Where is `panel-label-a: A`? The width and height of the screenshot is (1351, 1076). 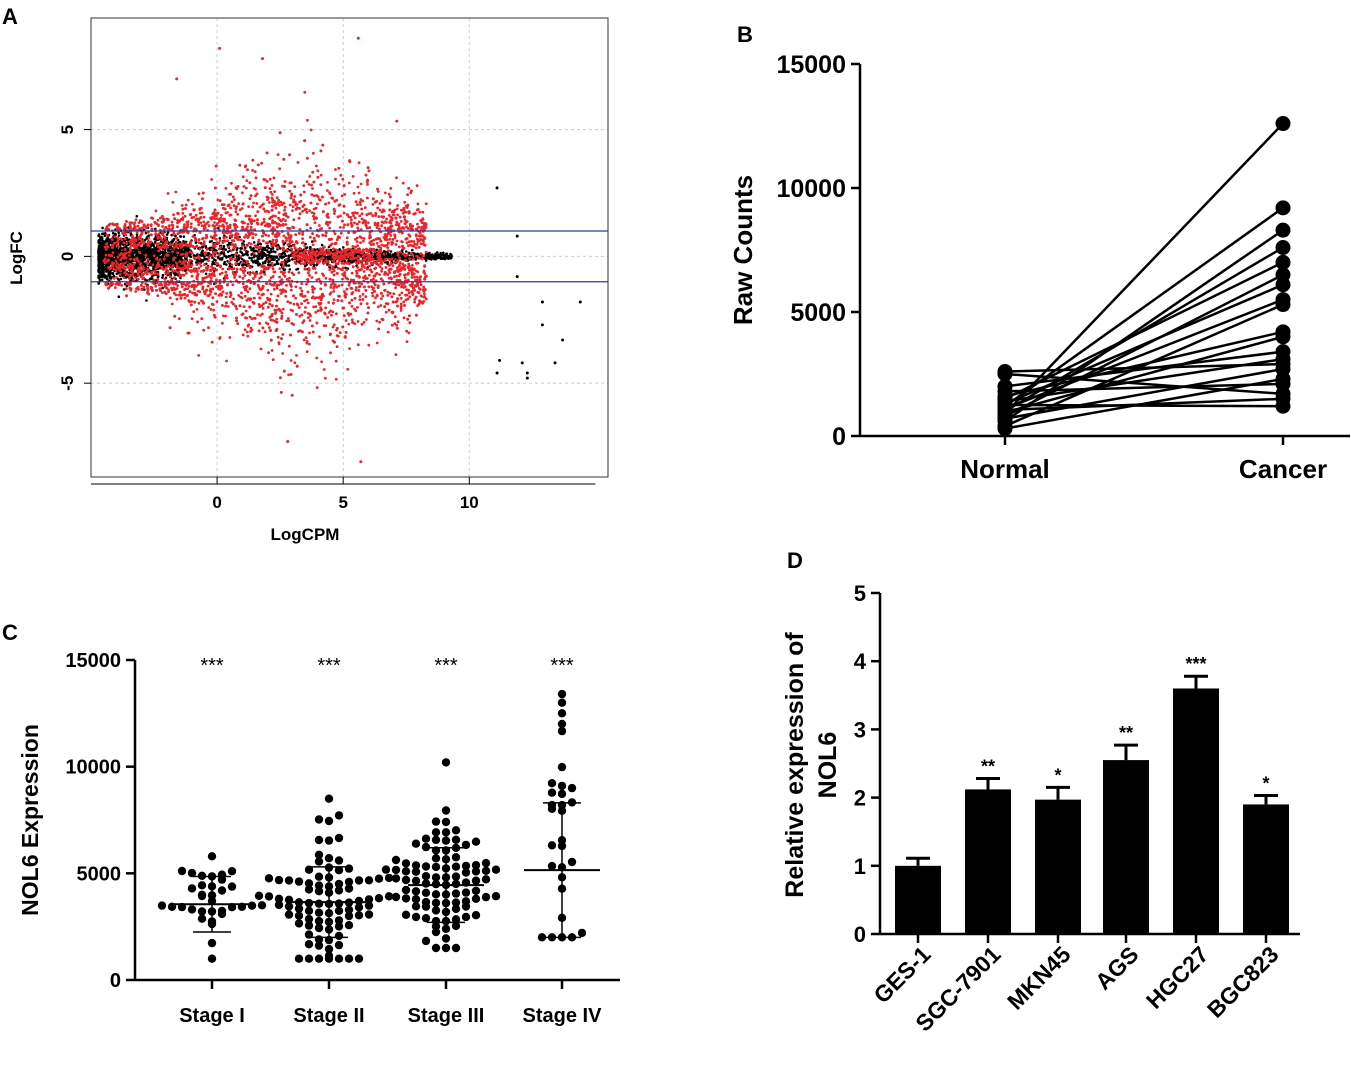
panel-label-a: A is located at coordinates (10, 16).